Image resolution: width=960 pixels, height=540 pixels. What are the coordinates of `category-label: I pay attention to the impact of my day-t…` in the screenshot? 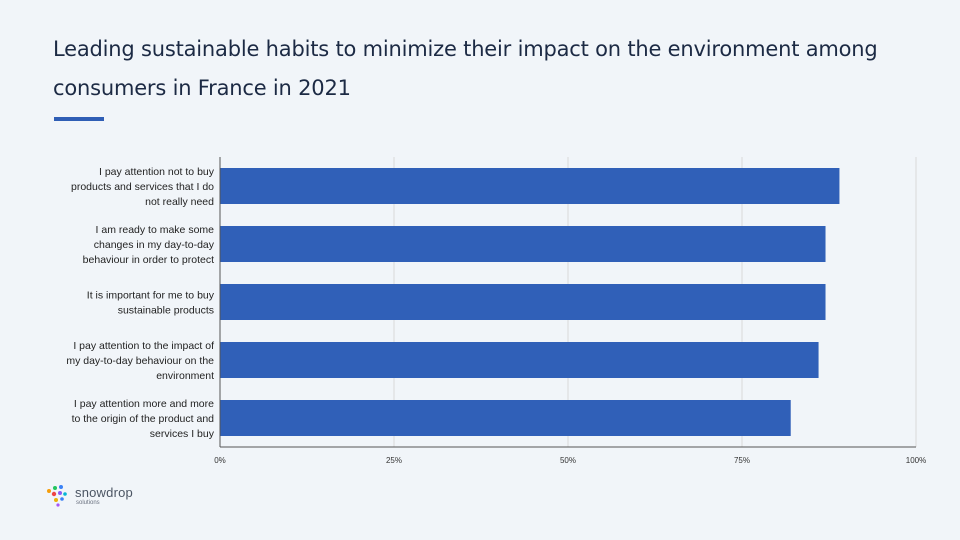 It's located at (140, 361).